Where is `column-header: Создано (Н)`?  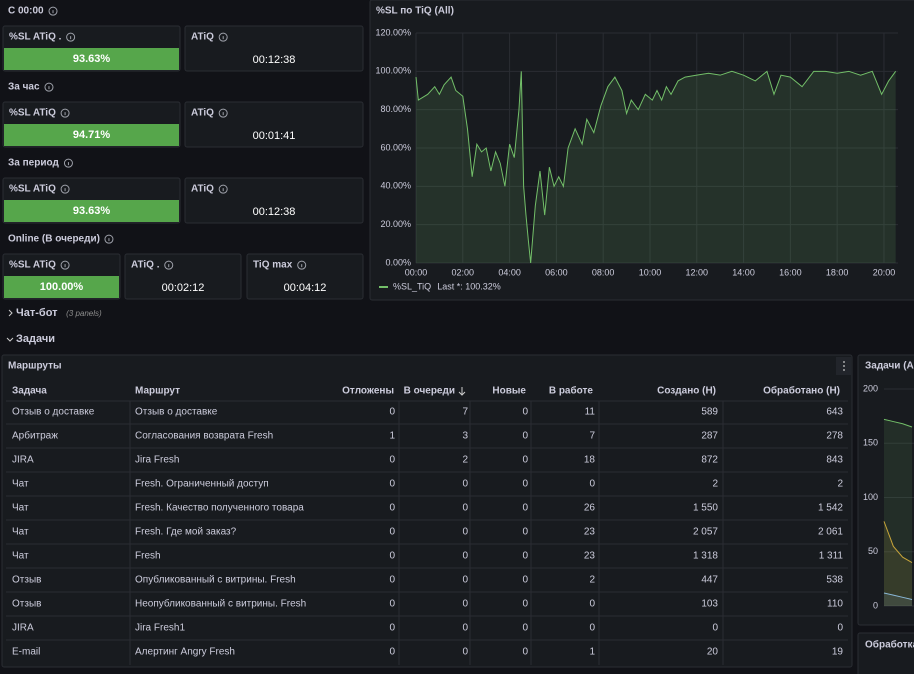
column-header: Создано (Н) is located at coordinates (686, 391).